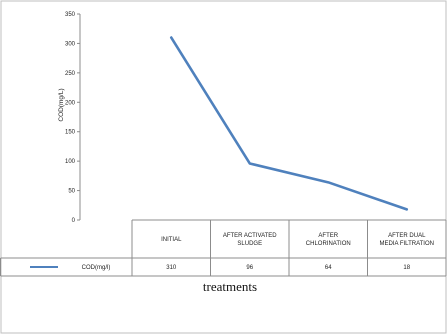 This screenshot has height=334, width=447. What do you see at coordinates (74, 221) in the screenshot?
I see `y-tick-label: 0` at bounding box center [74, 221].